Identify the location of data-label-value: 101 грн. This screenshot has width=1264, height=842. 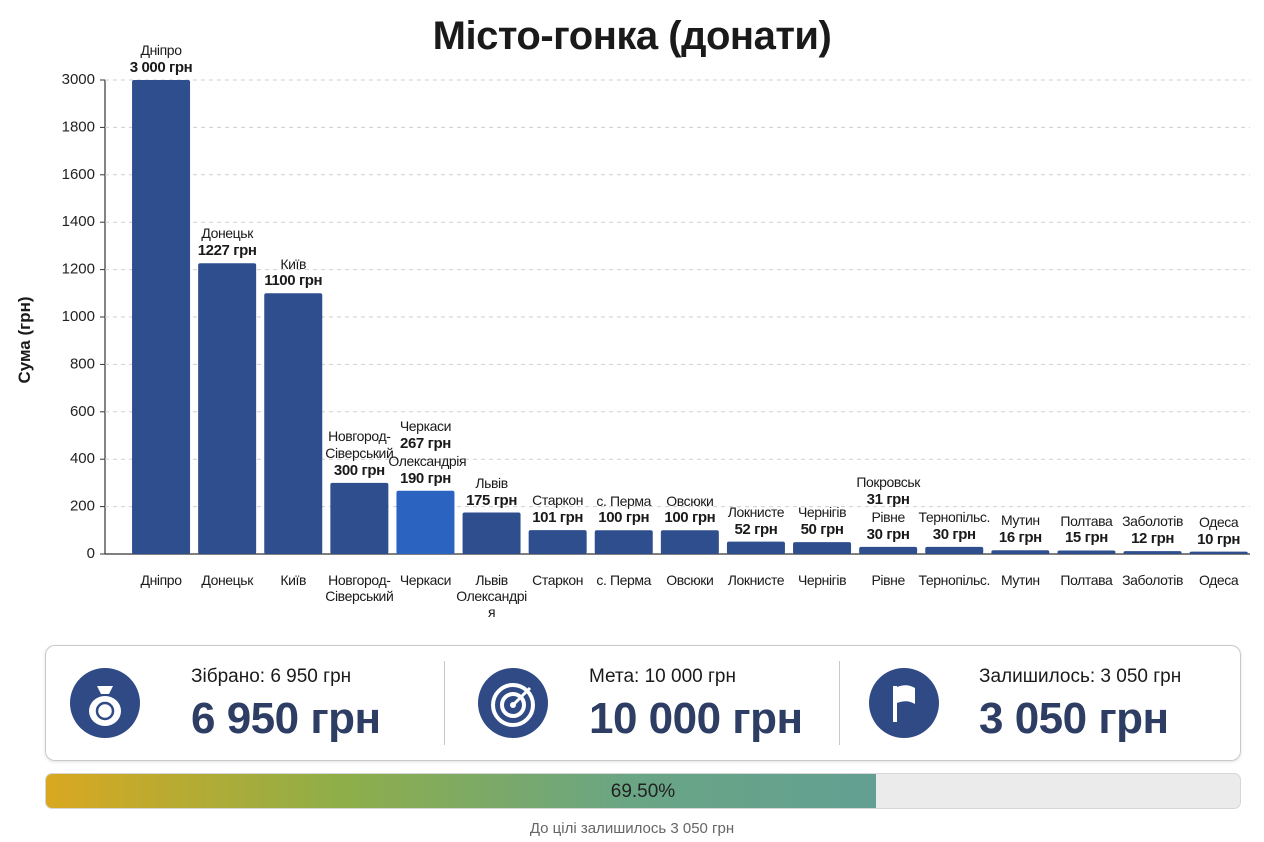
(558, 518).